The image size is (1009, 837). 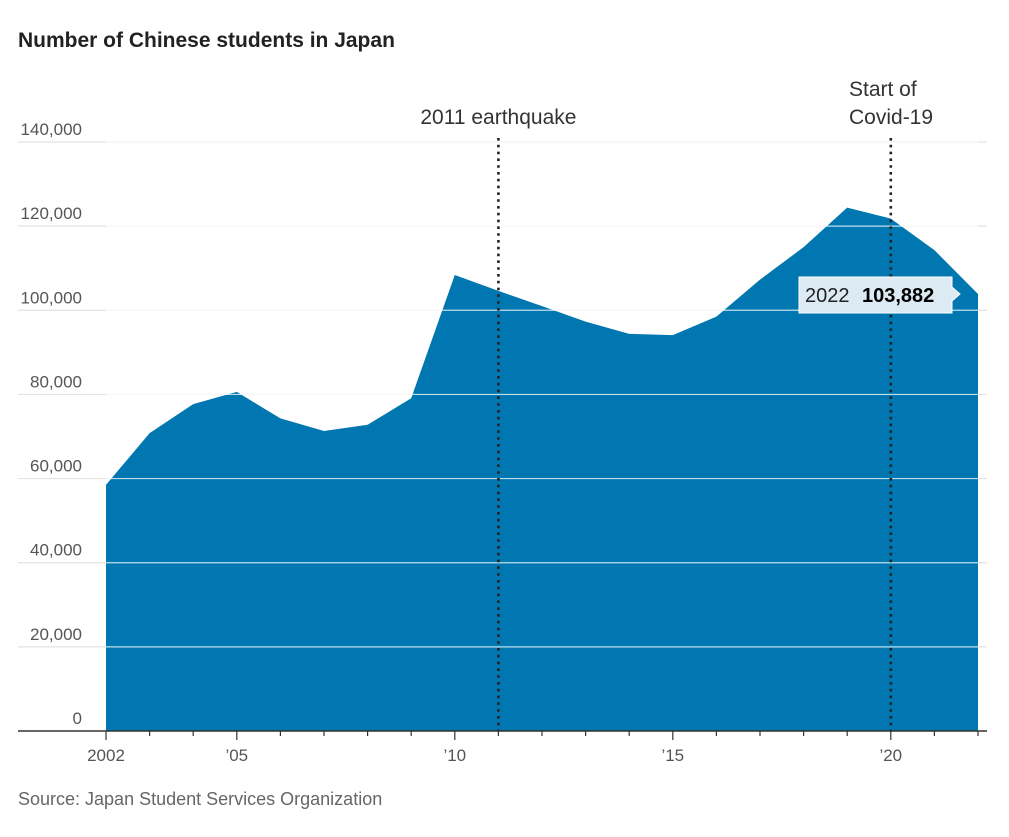 What do you see at coordinates (236, 755) in the screenshot?
I see `x-tick-label: ’05` at bounding box center [236, 755].